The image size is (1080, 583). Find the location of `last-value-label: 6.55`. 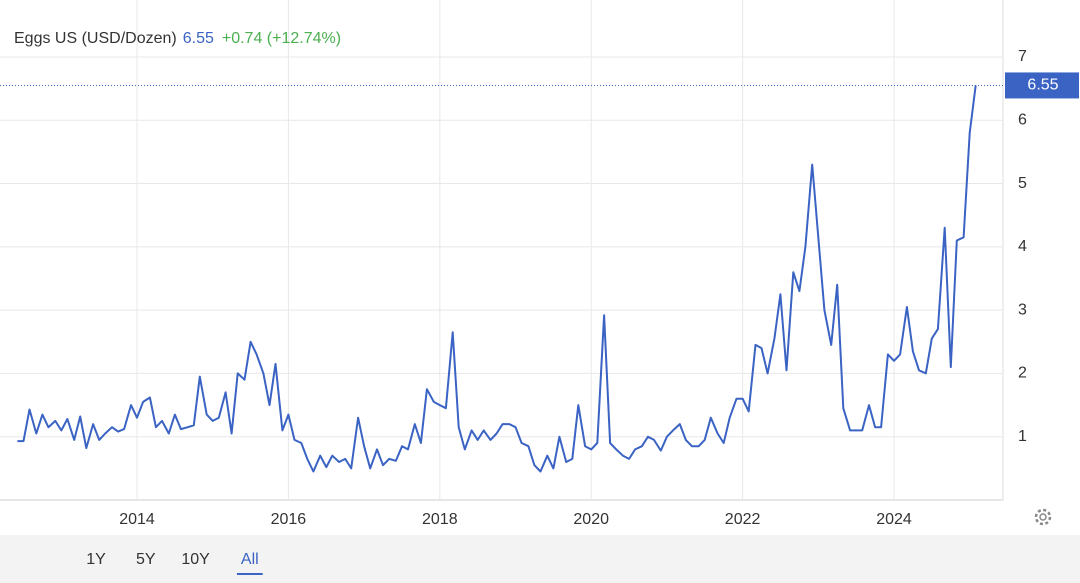

last-value-label: 6.55 is located at coordinates (1042, 85).